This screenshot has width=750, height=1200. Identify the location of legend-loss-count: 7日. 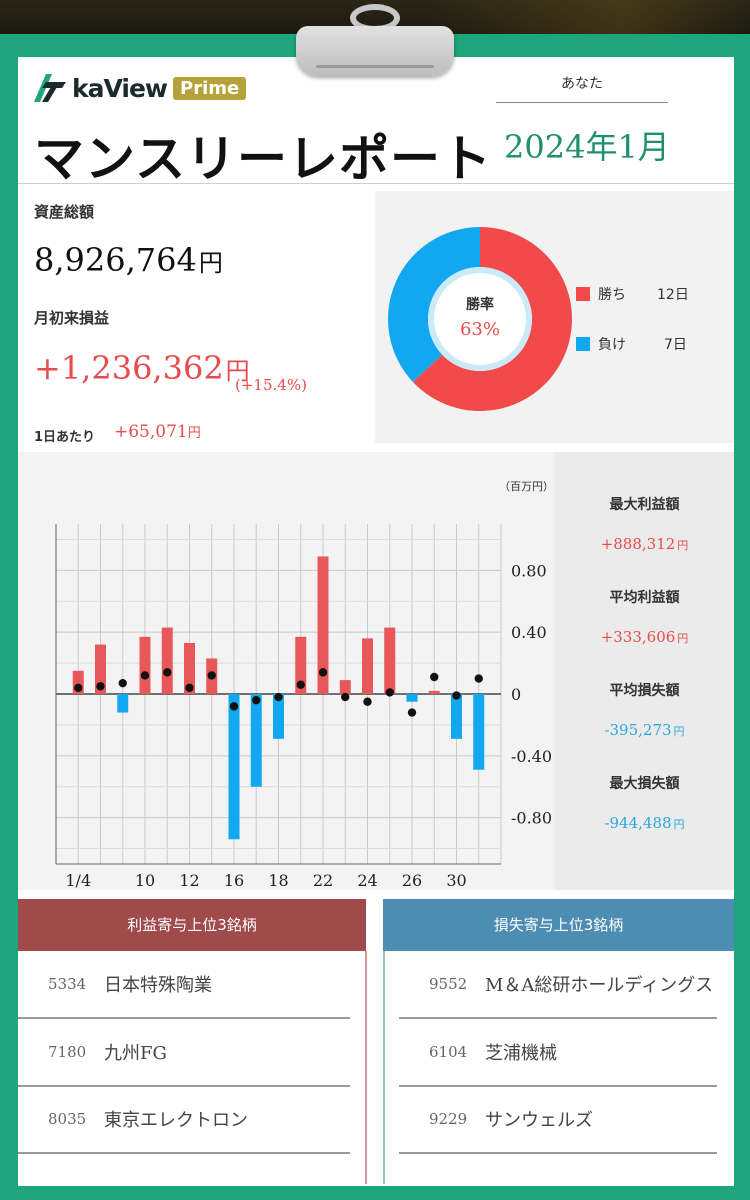
(675, 345).